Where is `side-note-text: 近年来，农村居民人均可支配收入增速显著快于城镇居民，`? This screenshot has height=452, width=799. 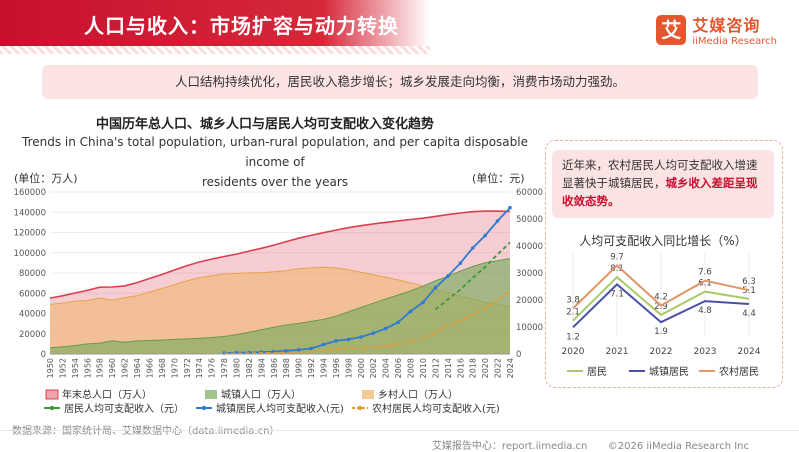 side-note-text: 近年来，农村居民人均可支配收入增速显著快于城镇居民， is located at coordinates (660, 174).